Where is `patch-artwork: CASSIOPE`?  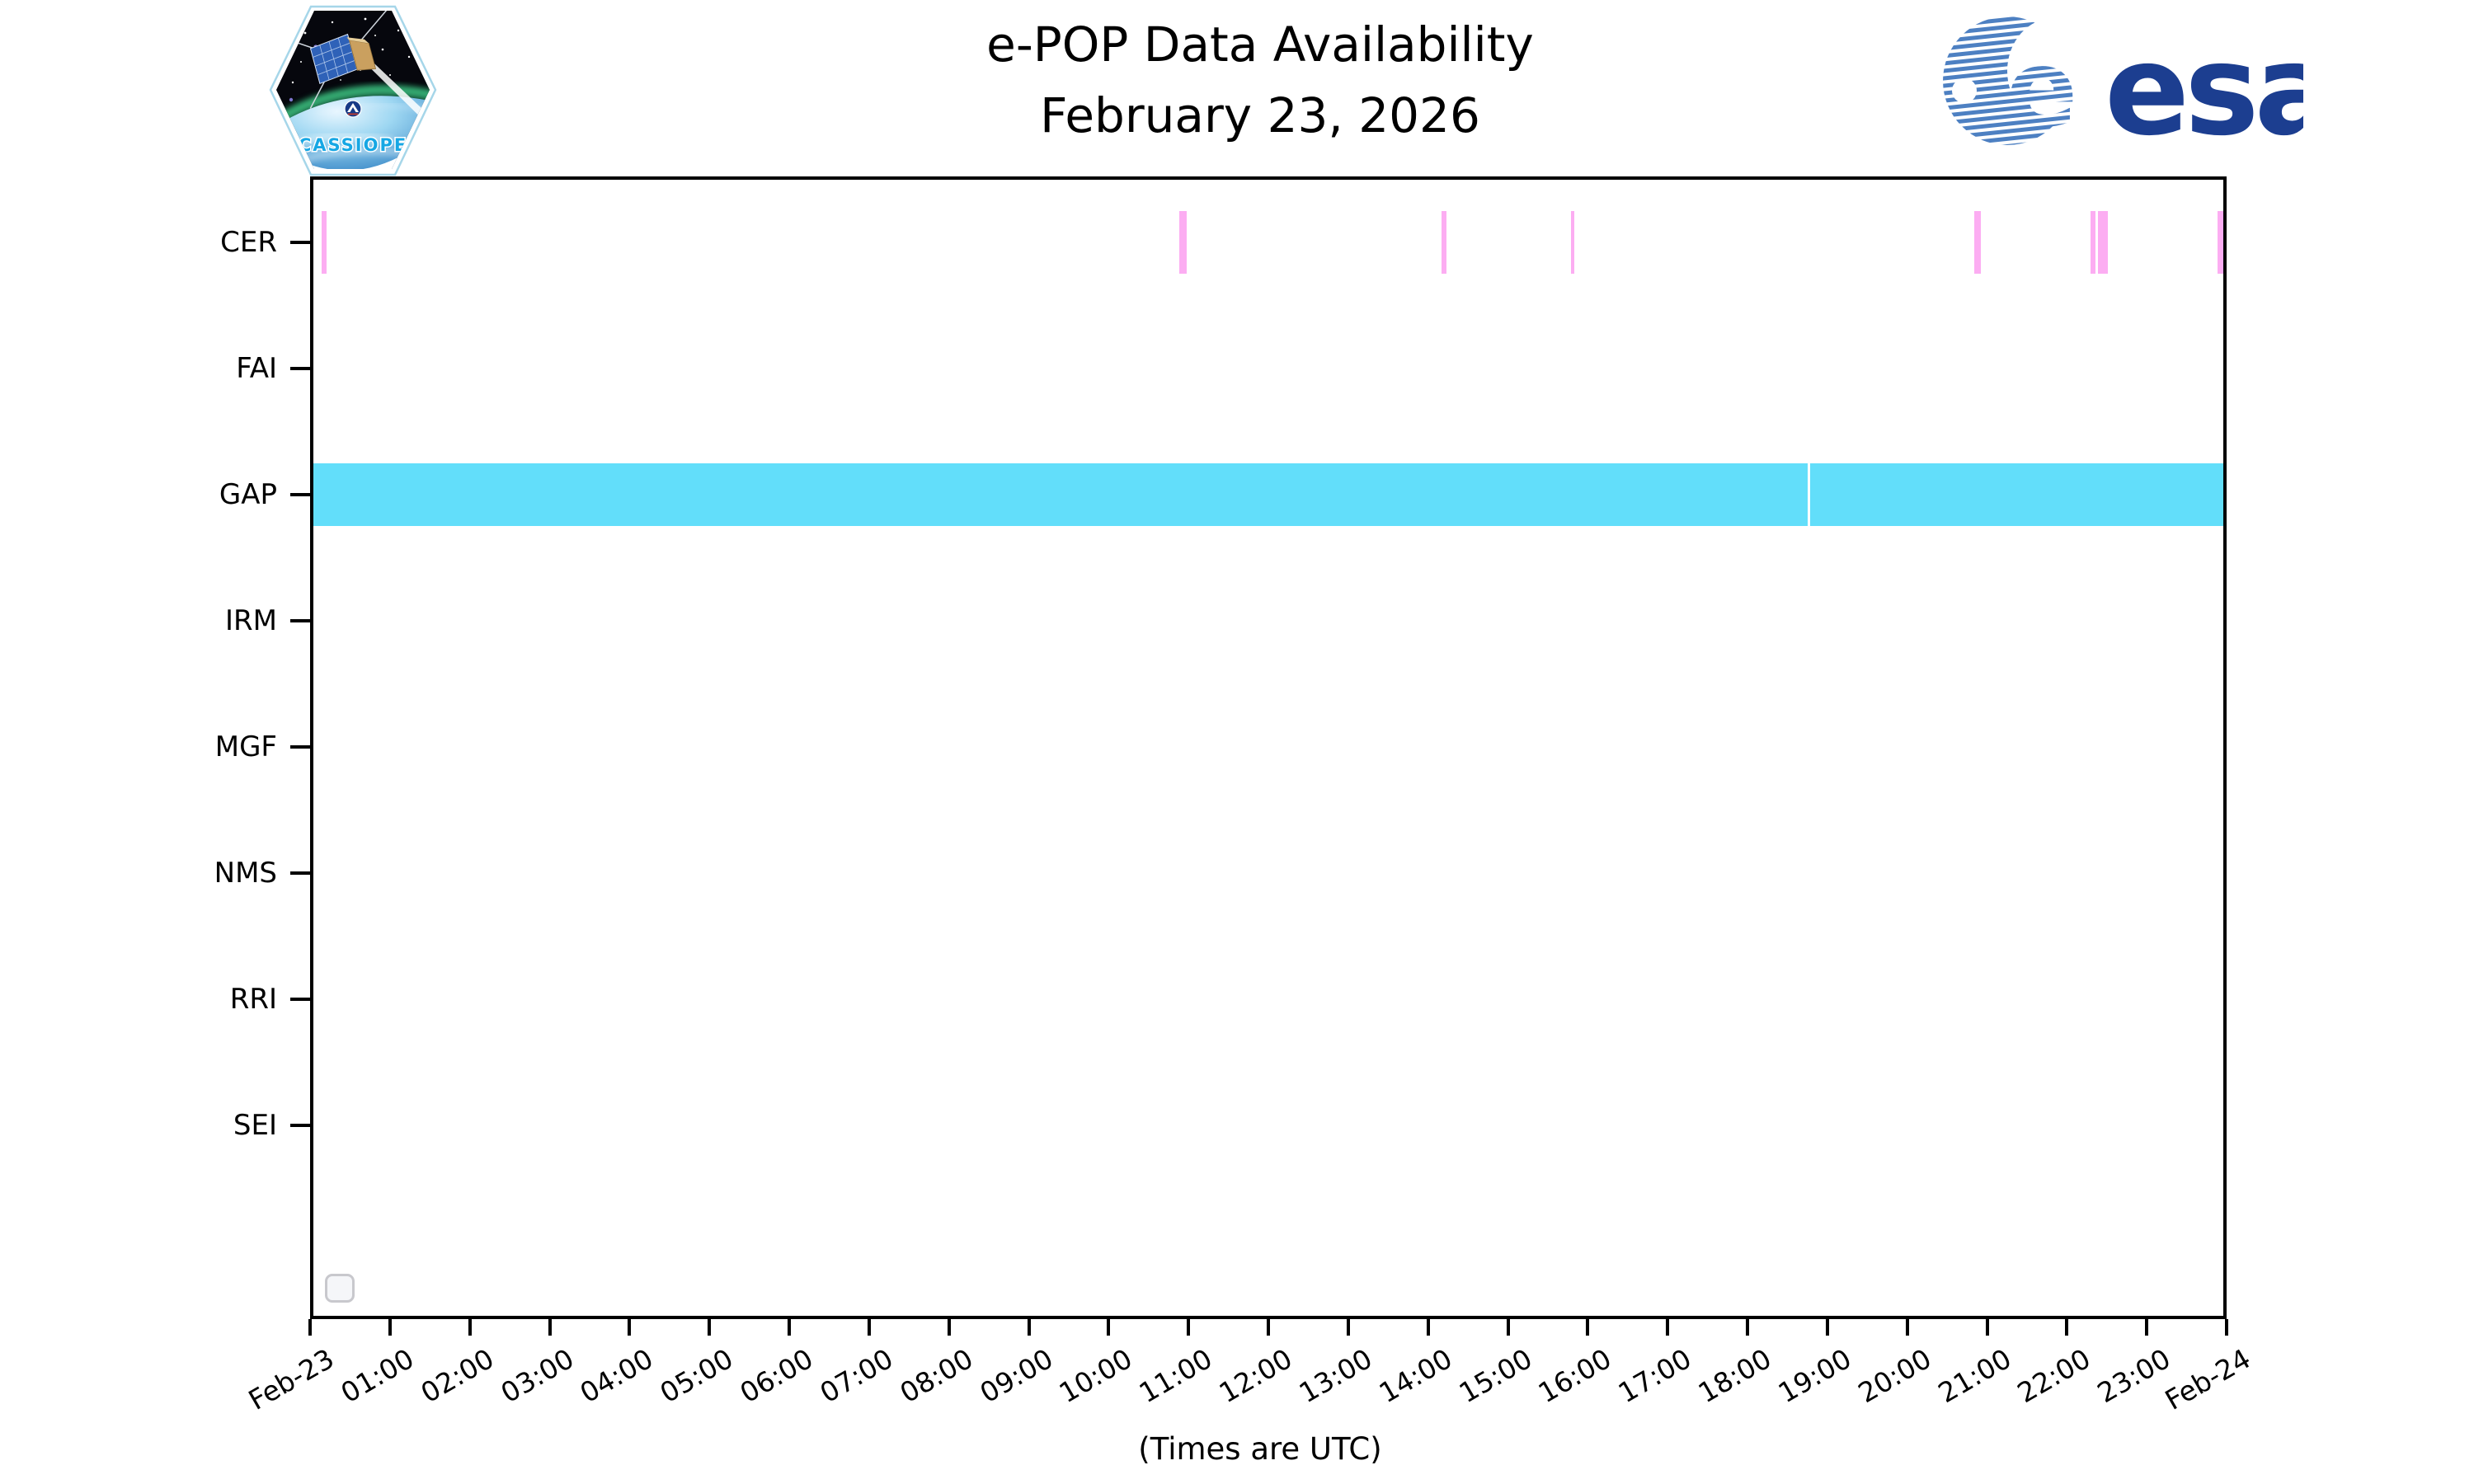 patch-artwork: CASSIOPE is located at coordinates (353, 90).